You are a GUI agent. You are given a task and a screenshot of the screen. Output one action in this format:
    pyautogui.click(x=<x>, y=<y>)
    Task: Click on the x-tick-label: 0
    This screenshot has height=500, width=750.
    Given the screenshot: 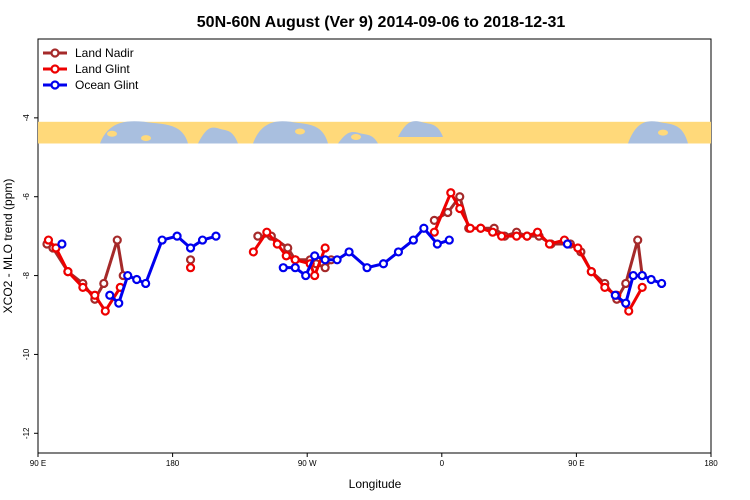 What is the action you would take?
    pyautogui.click(x=442, y=463)
    